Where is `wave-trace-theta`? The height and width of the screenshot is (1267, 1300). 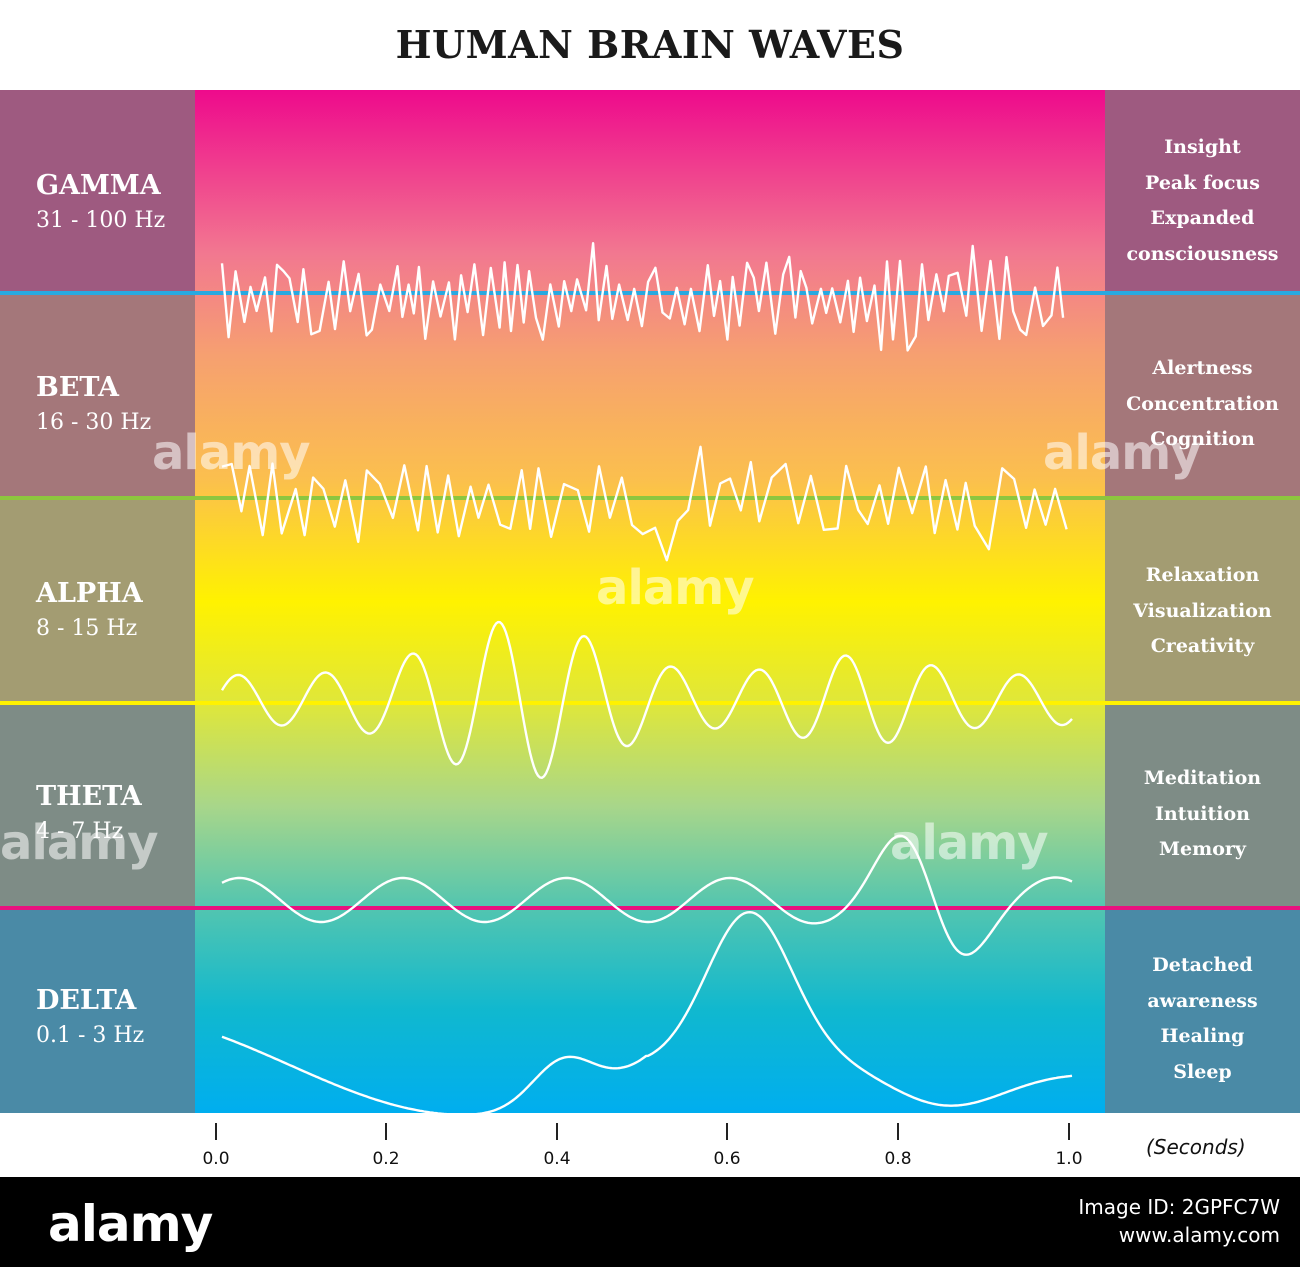 wave-trace-theta is located at coordinates (647, 895).